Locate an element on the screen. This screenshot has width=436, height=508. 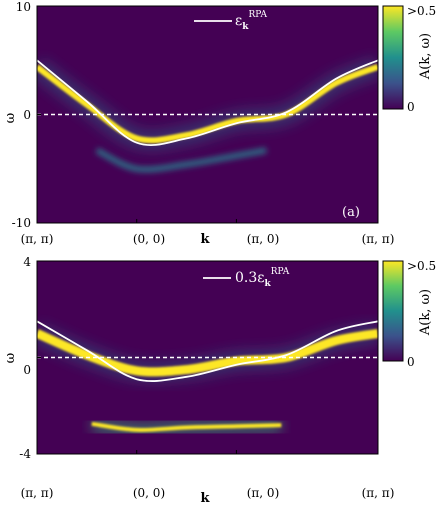
panel-a-colorbar-label: A(k, ω) is located at coordinates (425, 56).